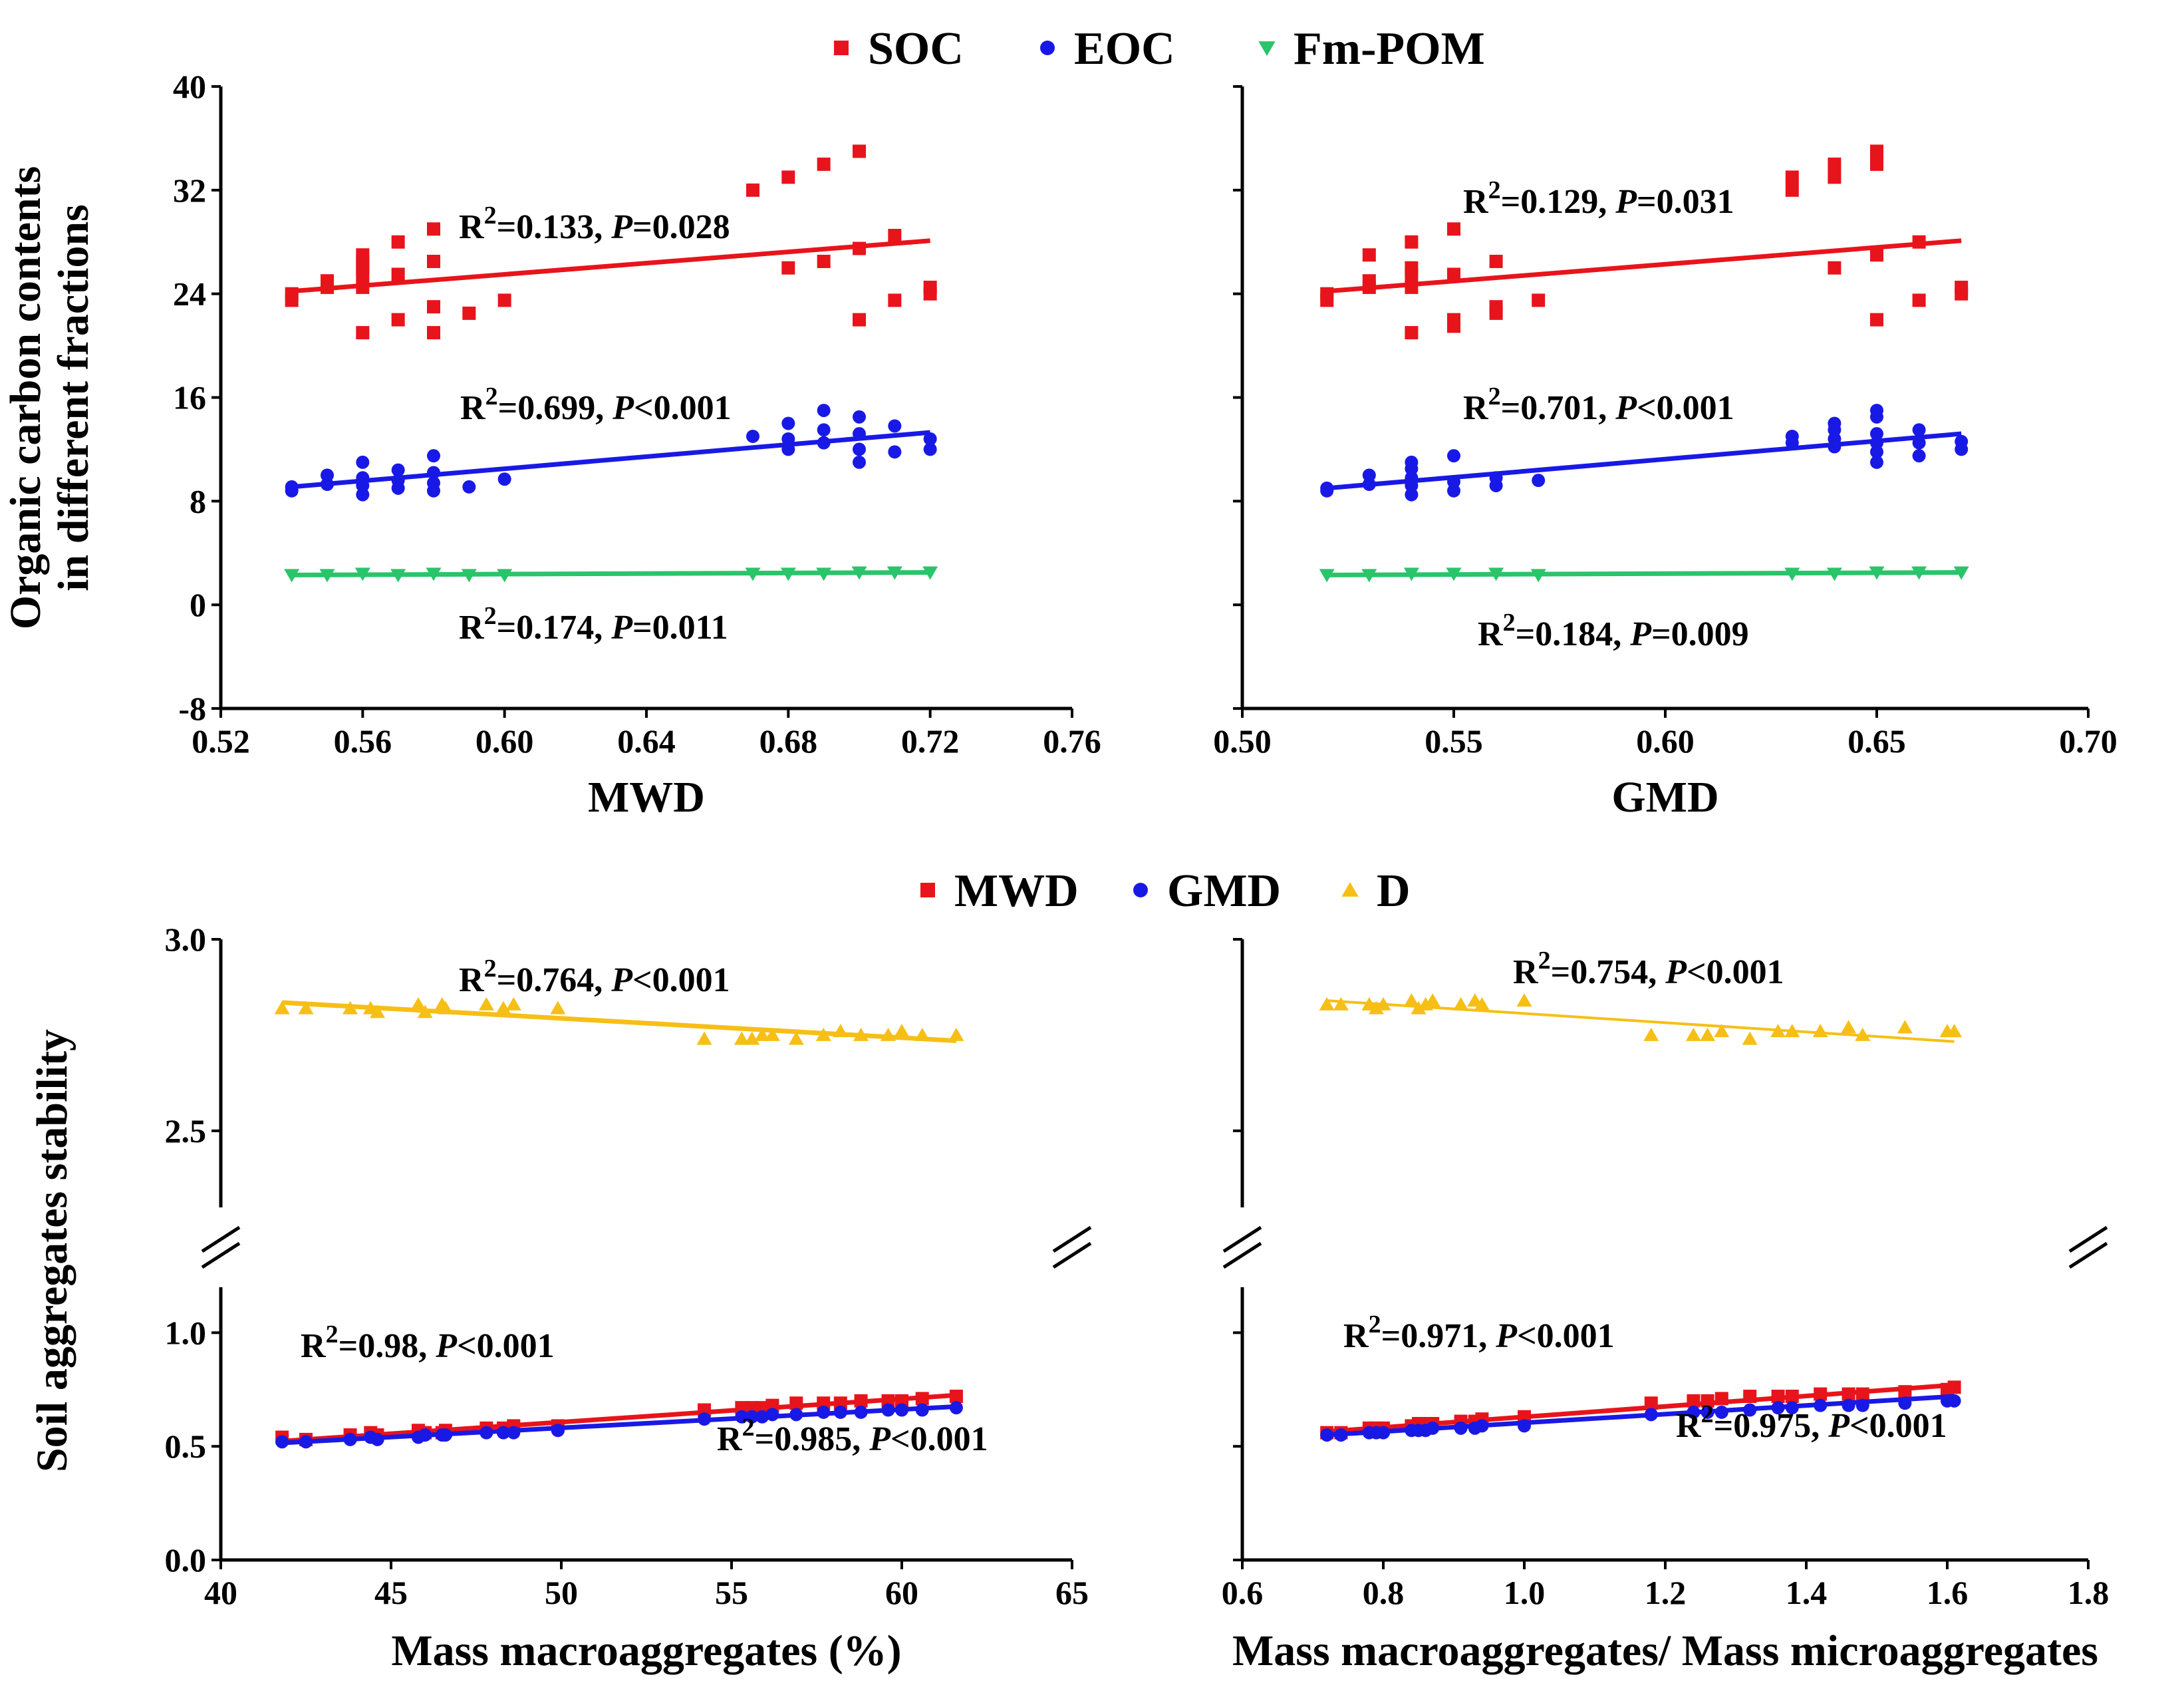  I want to click on legend-marker-d, so click(1350, 889).